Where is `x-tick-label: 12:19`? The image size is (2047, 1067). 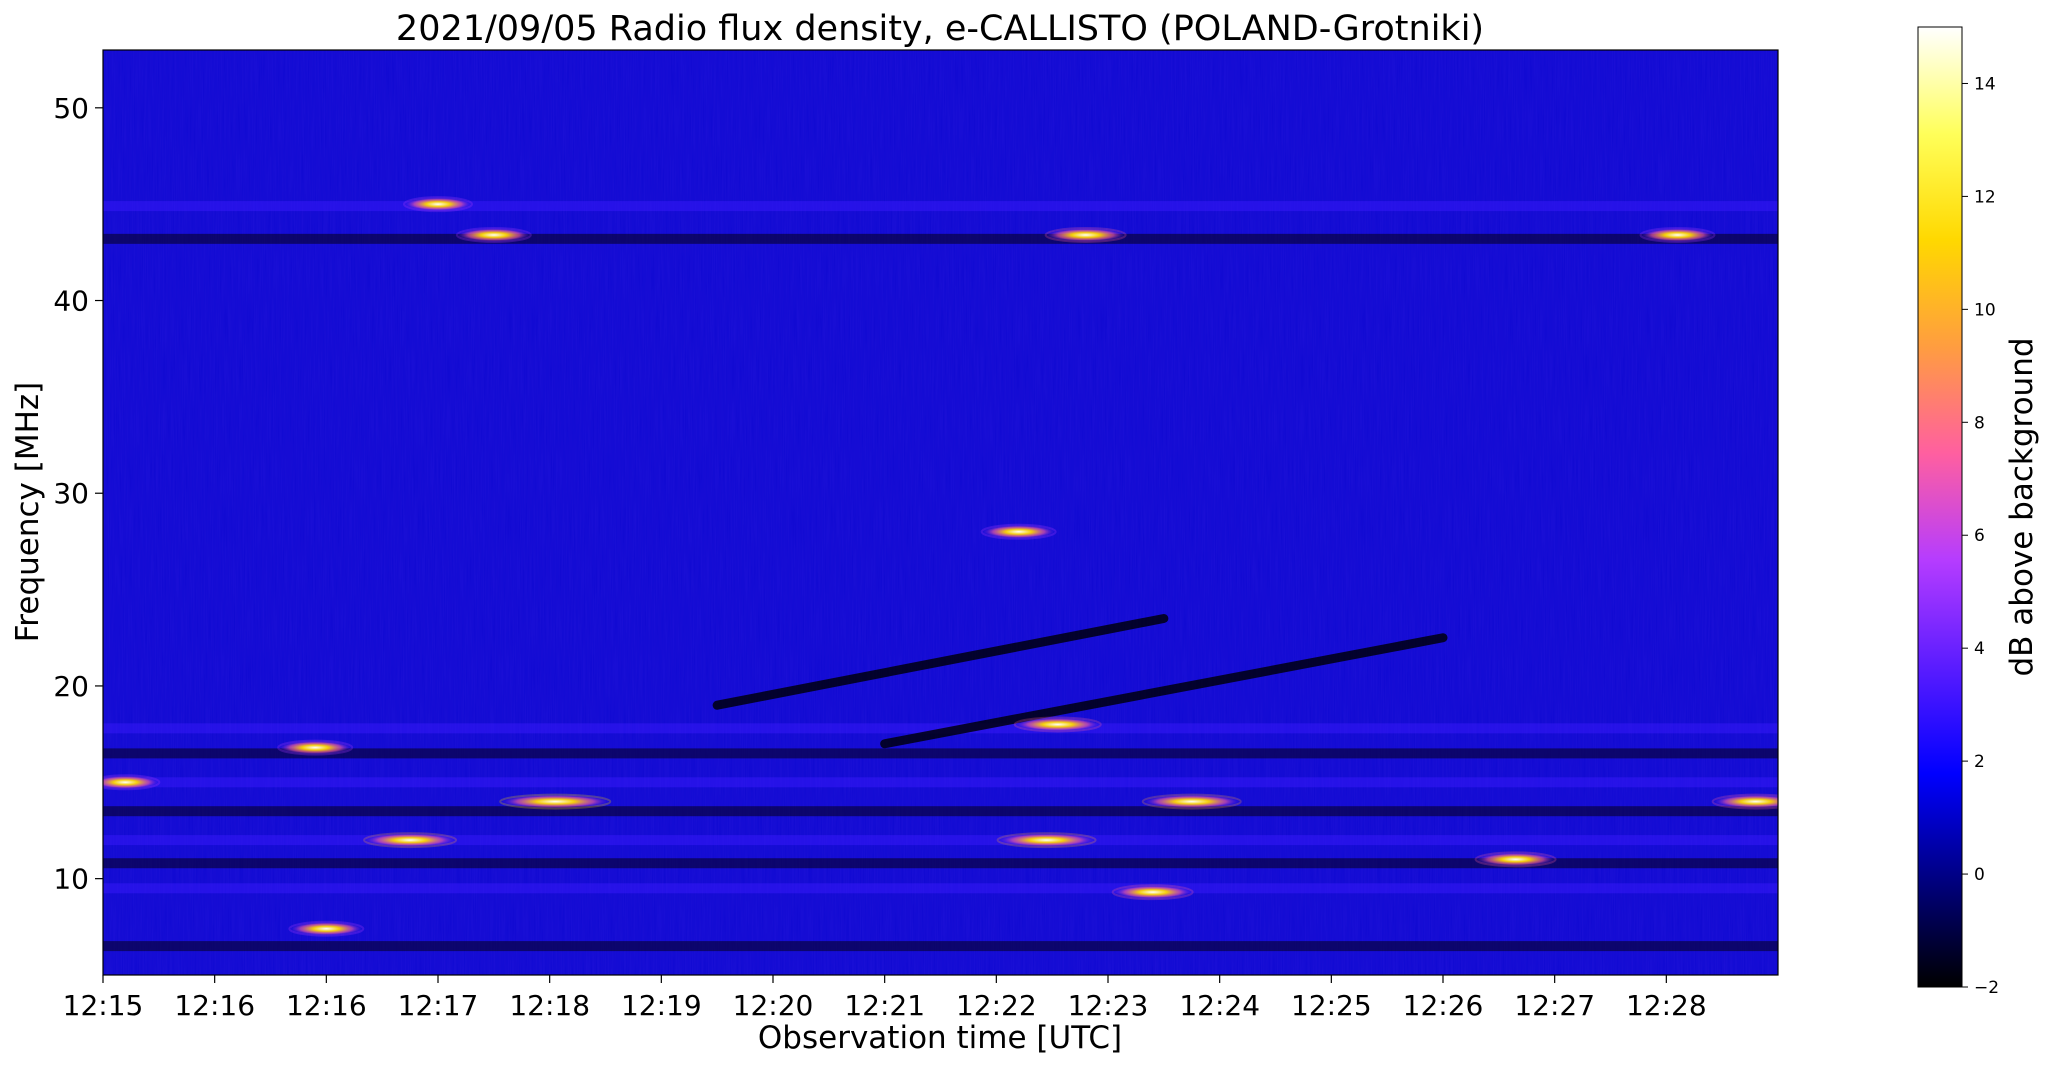
x-tick-label: 12:19 is located at coordinates (661, 1005).